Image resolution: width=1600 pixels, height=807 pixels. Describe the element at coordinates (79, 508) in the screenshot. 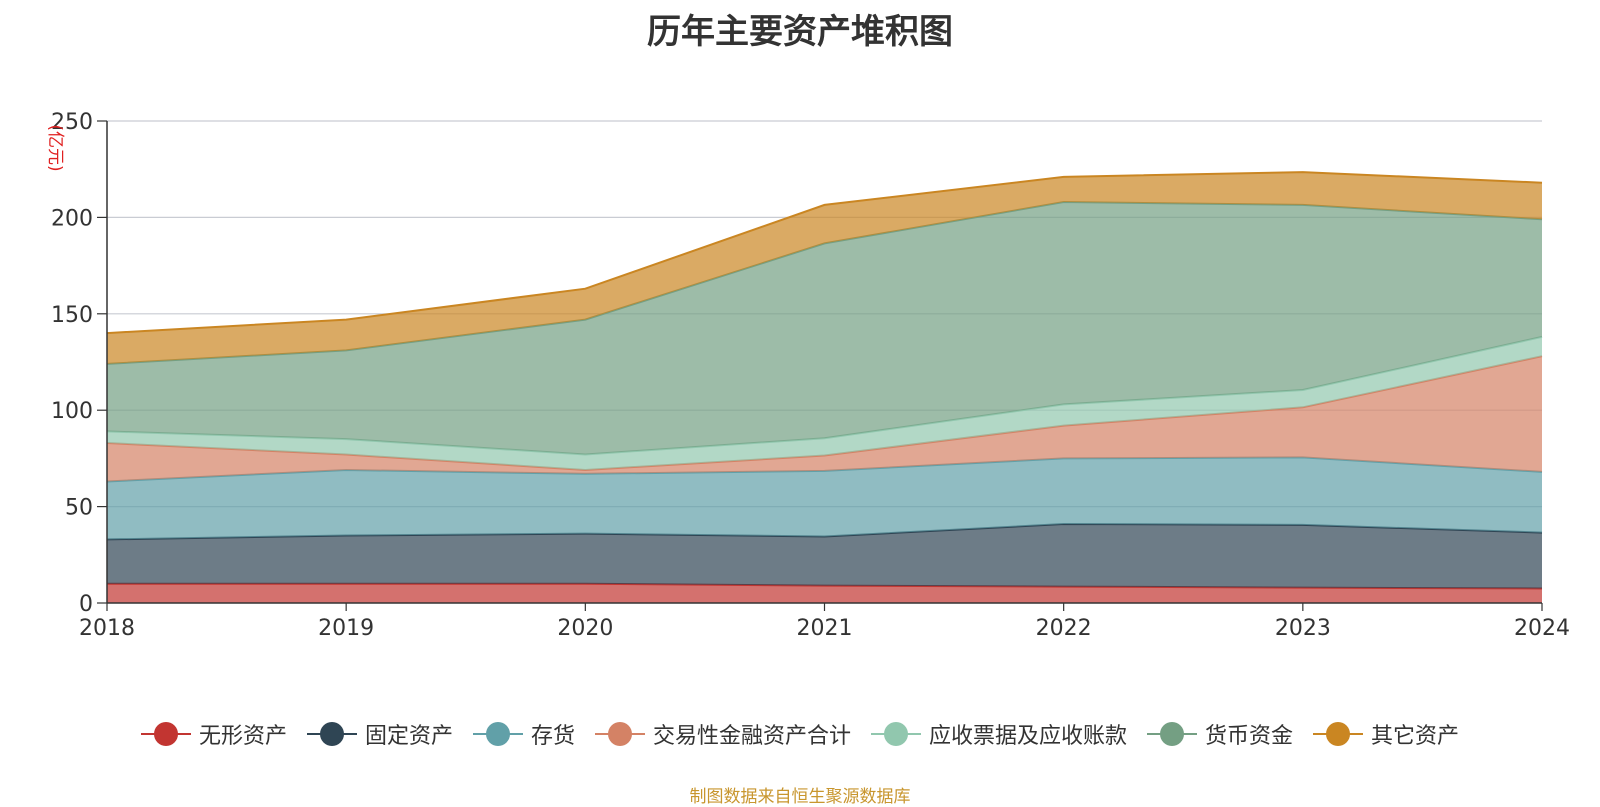

I see `y-tick-label: 50` at that location.